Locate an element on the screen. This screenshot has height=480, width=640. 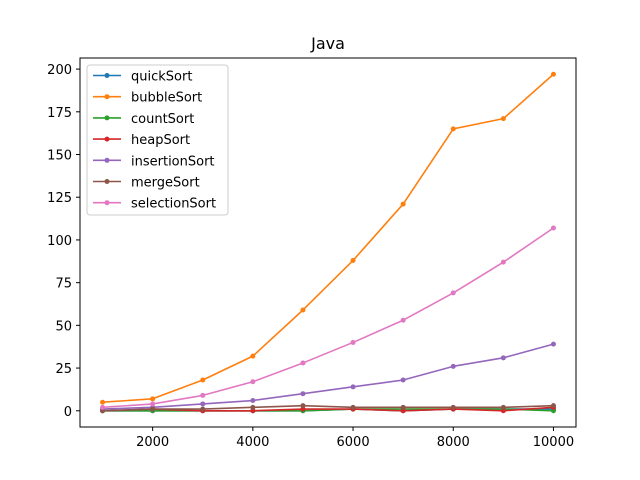
legend-entry: heapSort is located at coordinates (141, 140).